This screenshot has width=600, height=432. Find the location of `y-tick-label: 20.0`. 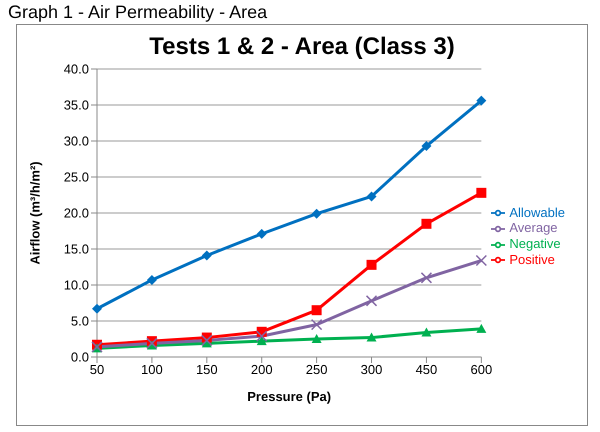

y-tick-label: 20.0 is located at coordinates (76, 213).